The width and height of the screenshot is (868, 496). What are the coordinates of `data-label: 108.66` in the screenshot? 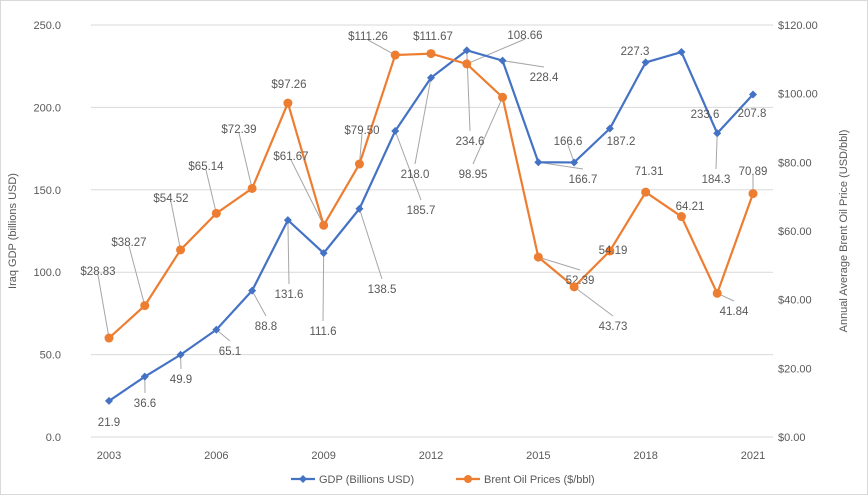 It's located at (524, 36).